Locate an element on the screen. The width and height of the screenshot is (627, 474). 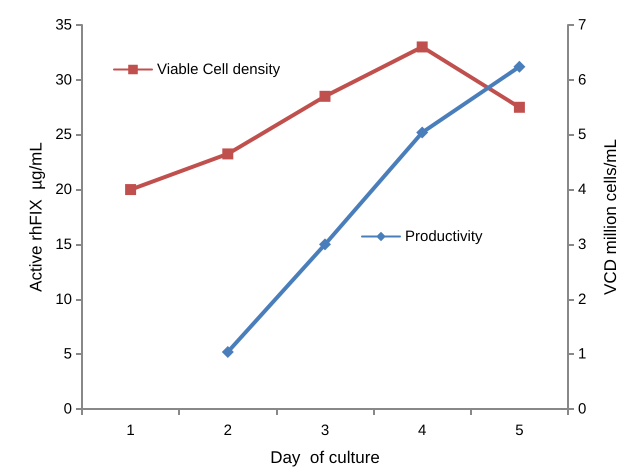
y-tick-label: 25 is located at coordinates (63, 135).